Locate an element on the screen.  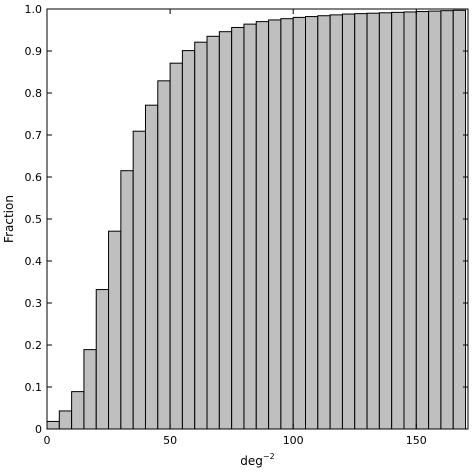
x-axis-label-base: deg is located at coordinates (251, 461).